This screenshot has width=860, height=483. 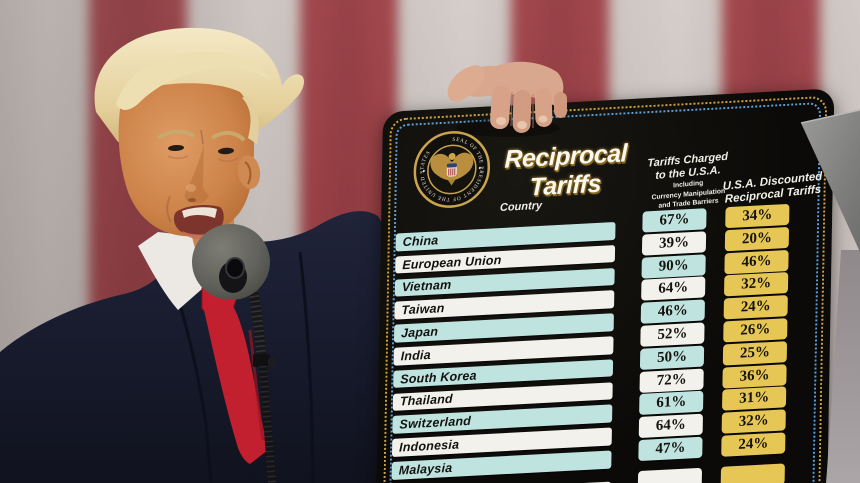 What do you see at coordinates (199, 212) in the screenshot?
I see `teeth` at bounding box center [199, 212].